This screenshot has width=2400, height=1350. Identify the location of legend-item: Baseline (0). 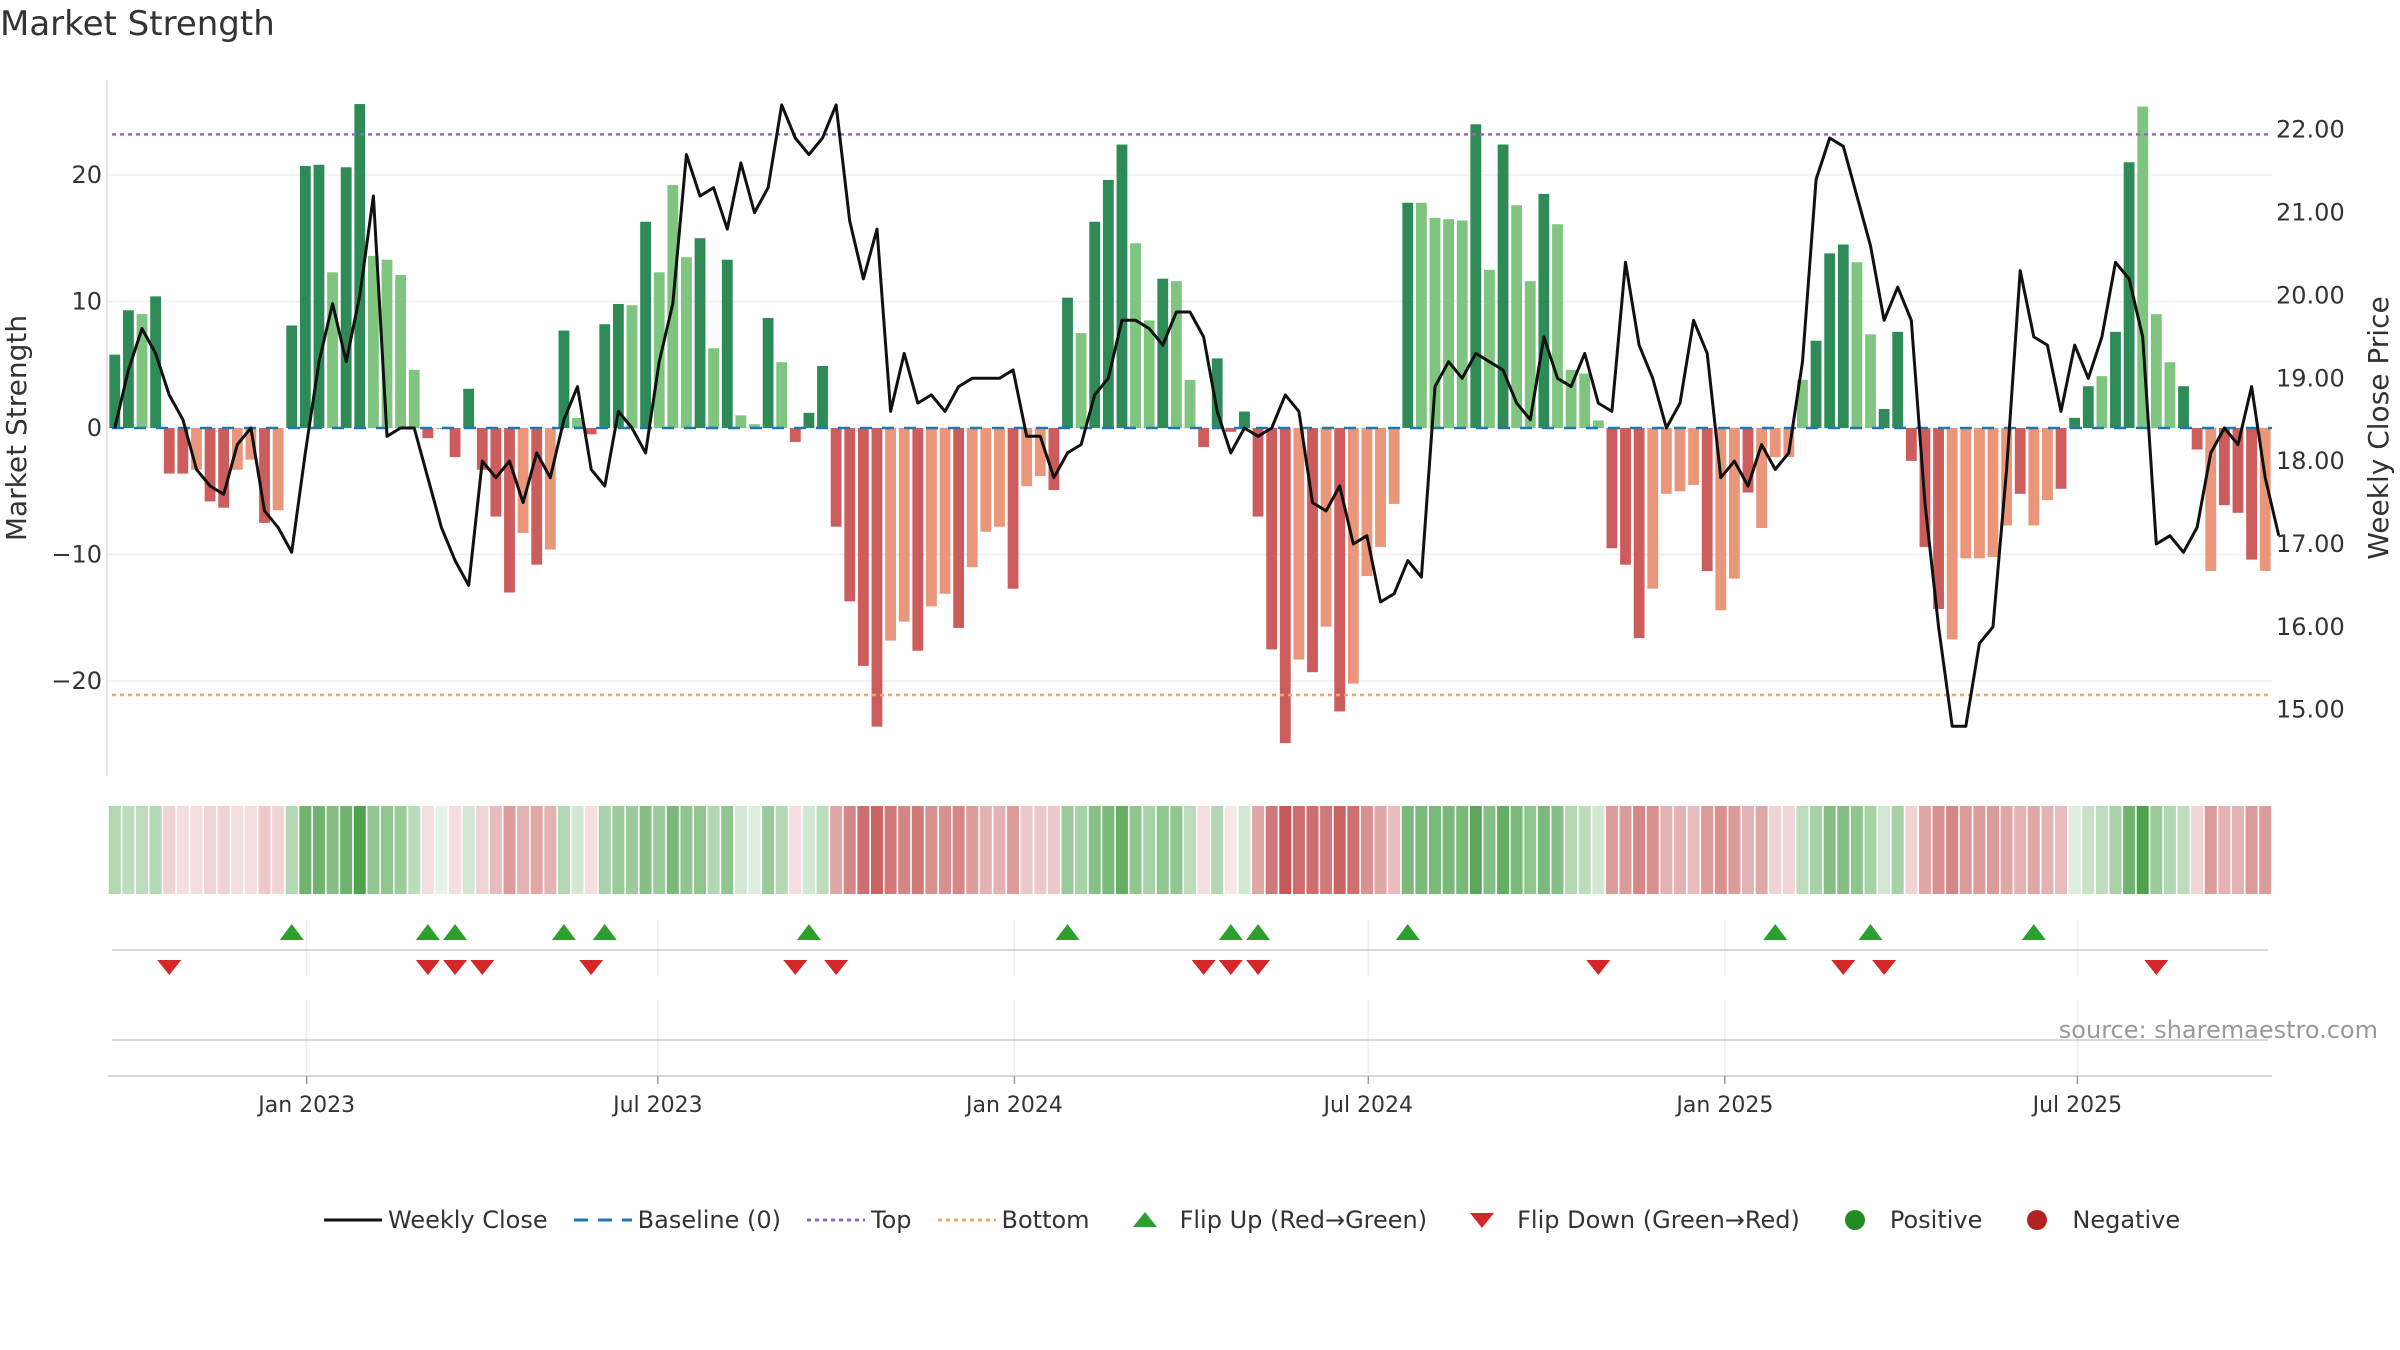
(676, 1220).